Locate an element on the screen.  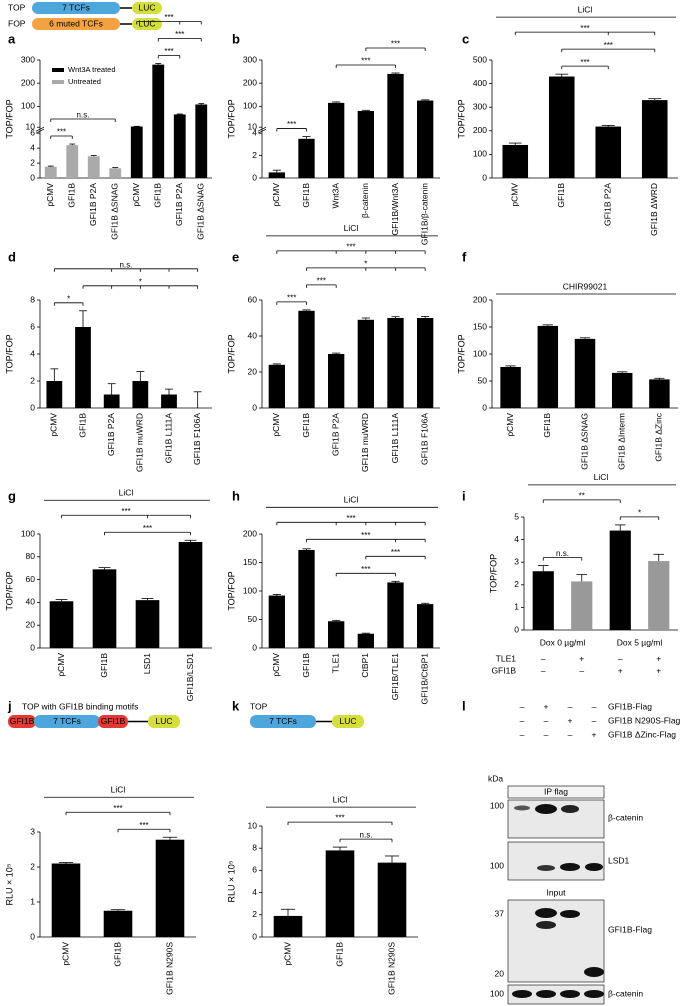
marker-label: 20 is located at coordinates (500, 973).